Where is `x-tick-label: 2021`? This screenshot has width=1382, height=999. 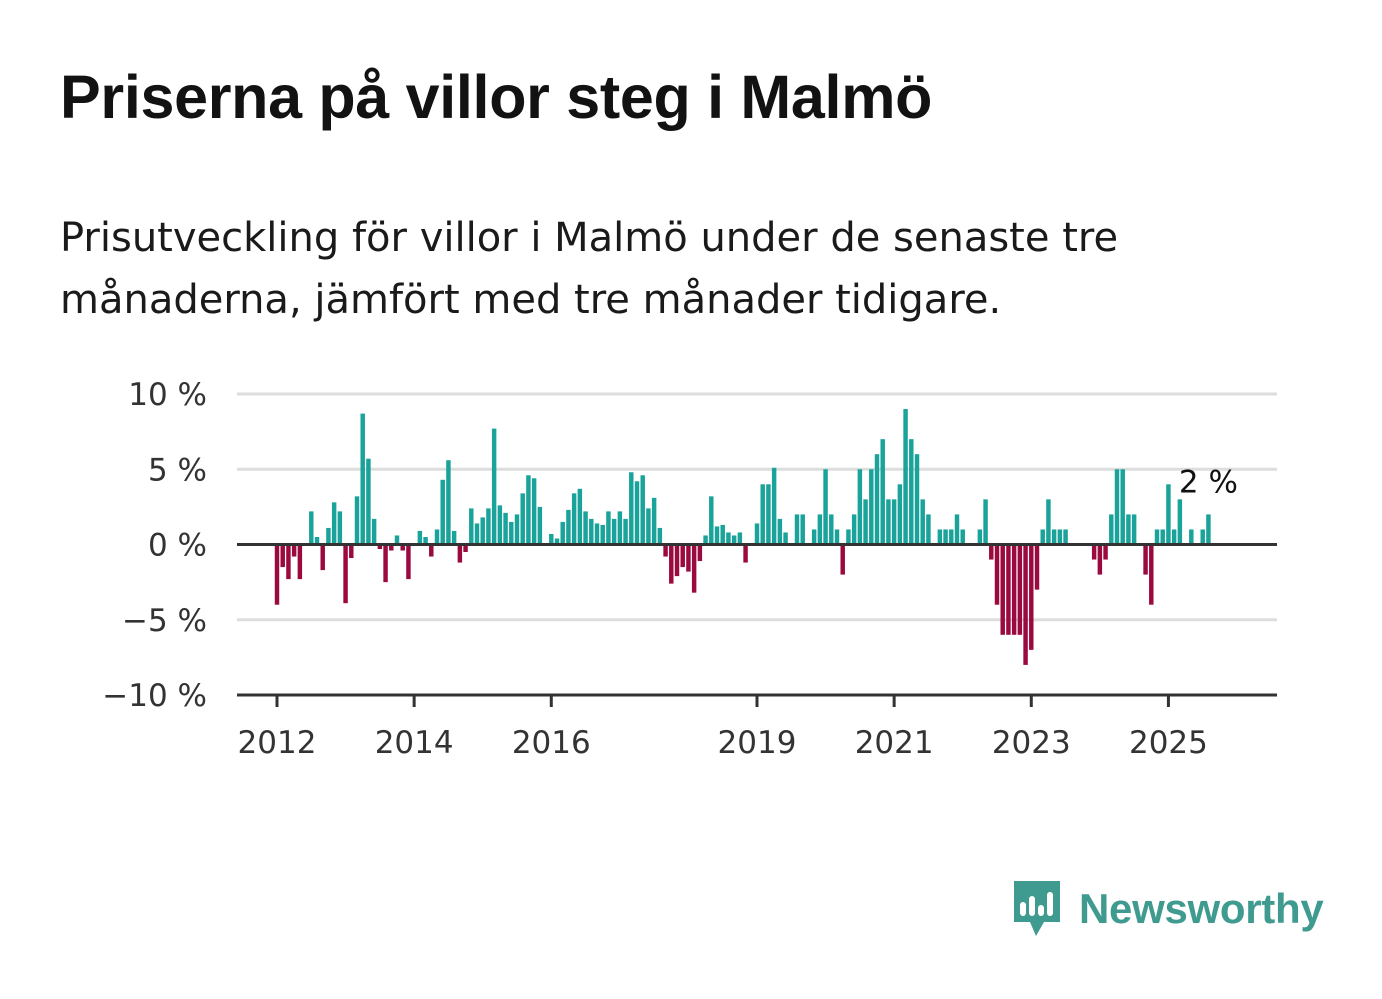 x-tick-label: 2021 is located at coordinates (894, 743).